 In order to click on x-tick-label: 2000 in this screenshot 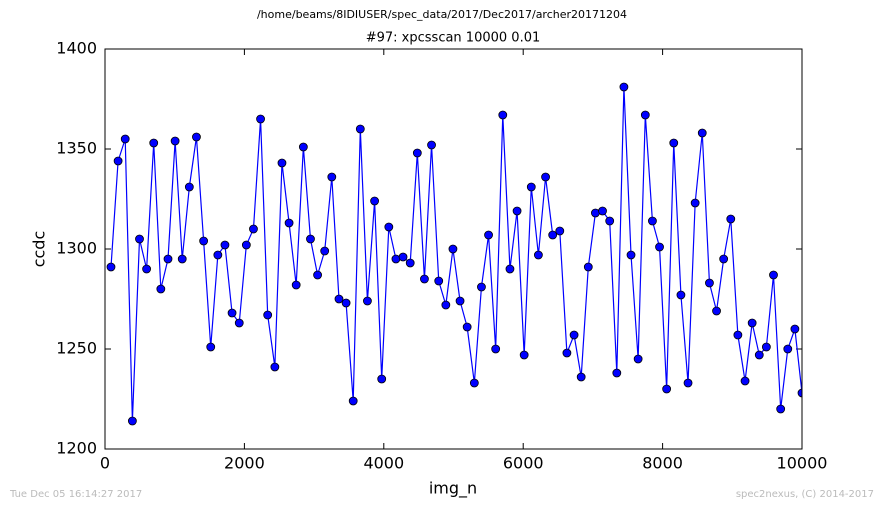, I will do `click(244, 463)`.